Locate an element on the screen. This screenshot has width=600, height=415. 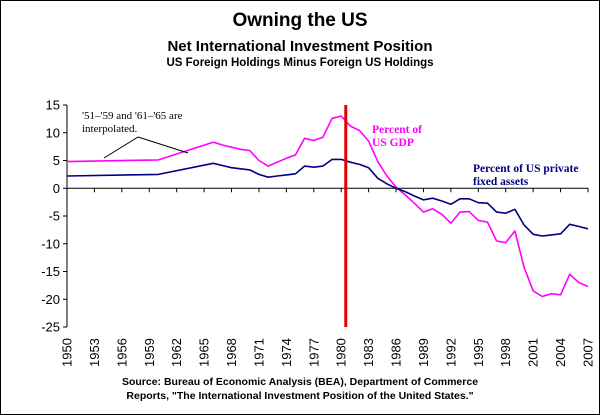
chart-subtitle: Net International Investment Position is located at coordinates (300, 46).